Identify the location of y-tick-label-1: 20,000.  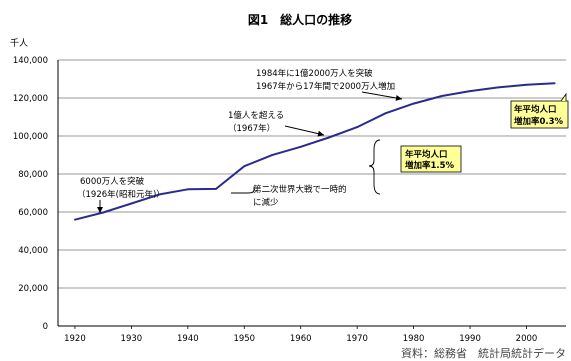
(33, 289).